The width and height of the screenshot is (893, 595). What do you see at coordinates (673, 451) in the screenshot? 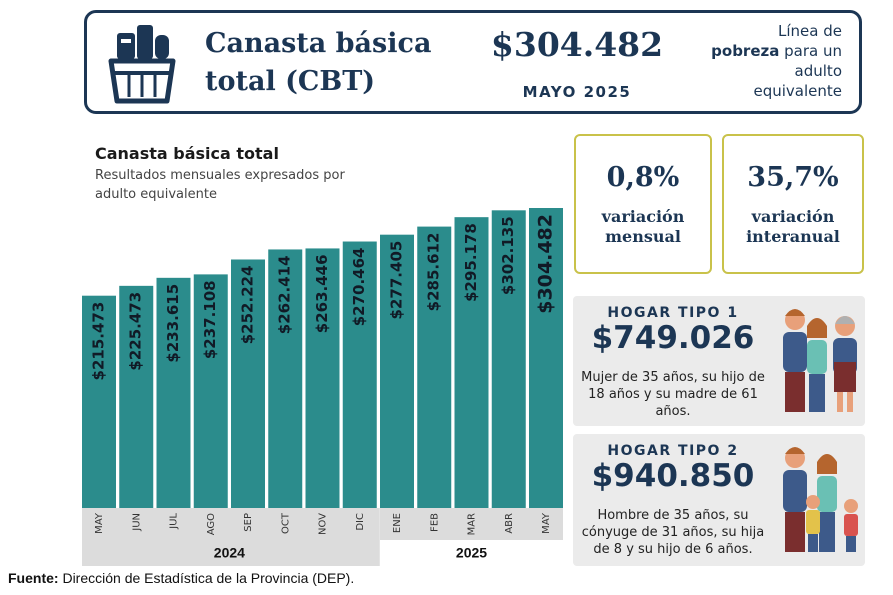
I see `household-title: HOGAR TIPO 2` at bounding box center [673, 451].